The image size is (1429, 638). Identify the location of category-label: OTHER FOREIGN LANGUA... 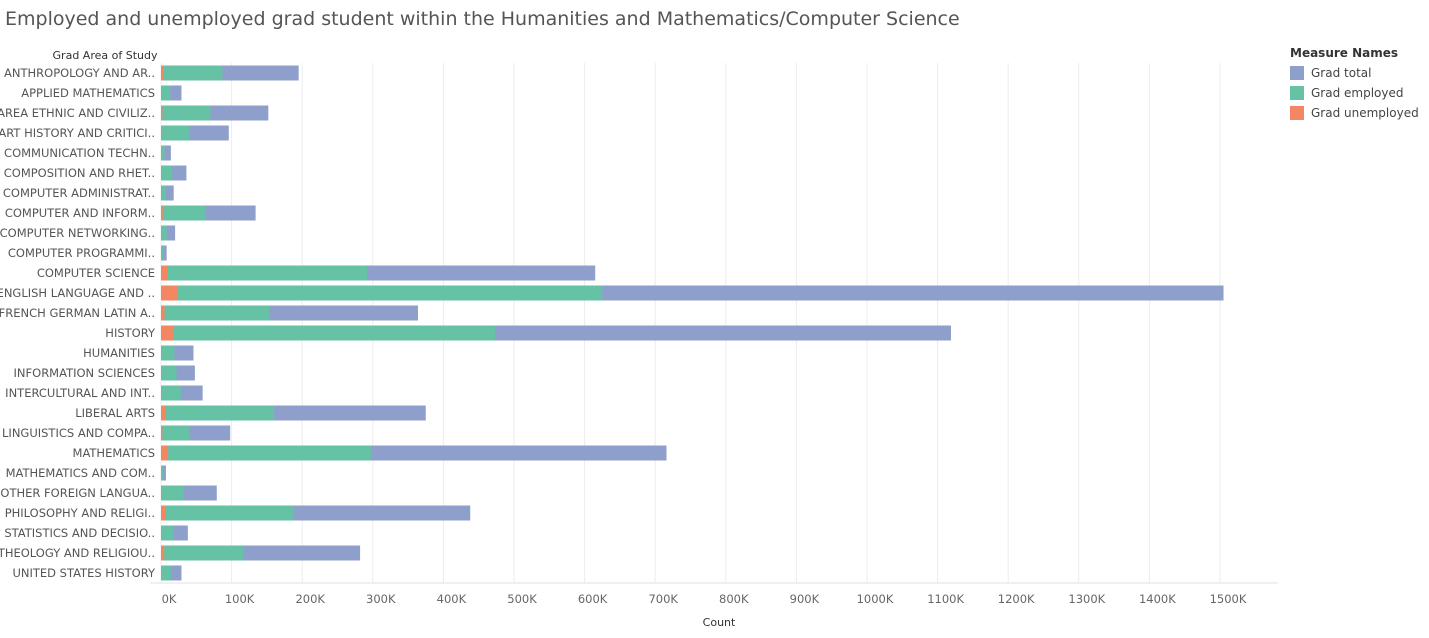
(77, 493).